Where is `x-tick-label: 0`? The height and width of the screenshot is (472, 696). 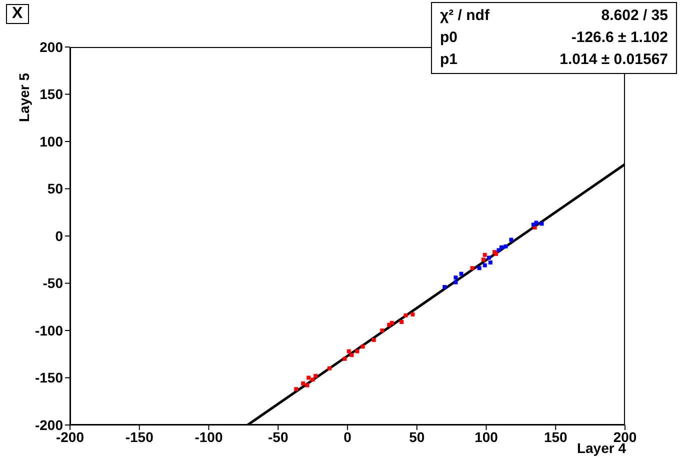 x-tick-label: 0 is located at coordinates (348, 436).